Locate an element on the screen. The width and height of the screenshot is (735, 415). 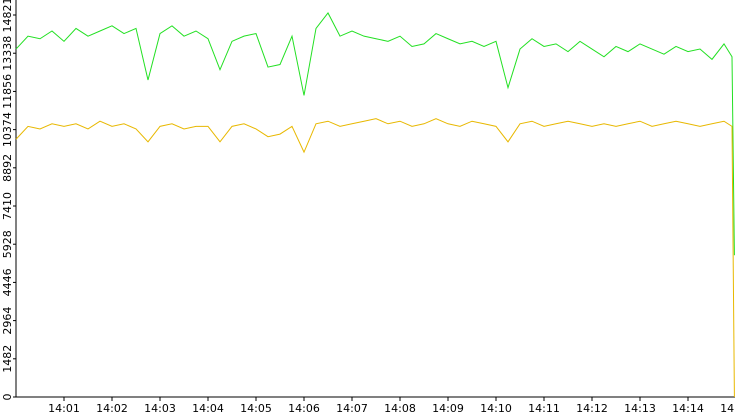
x-tick-label: 14:10 is located at coordinates (496, 408).